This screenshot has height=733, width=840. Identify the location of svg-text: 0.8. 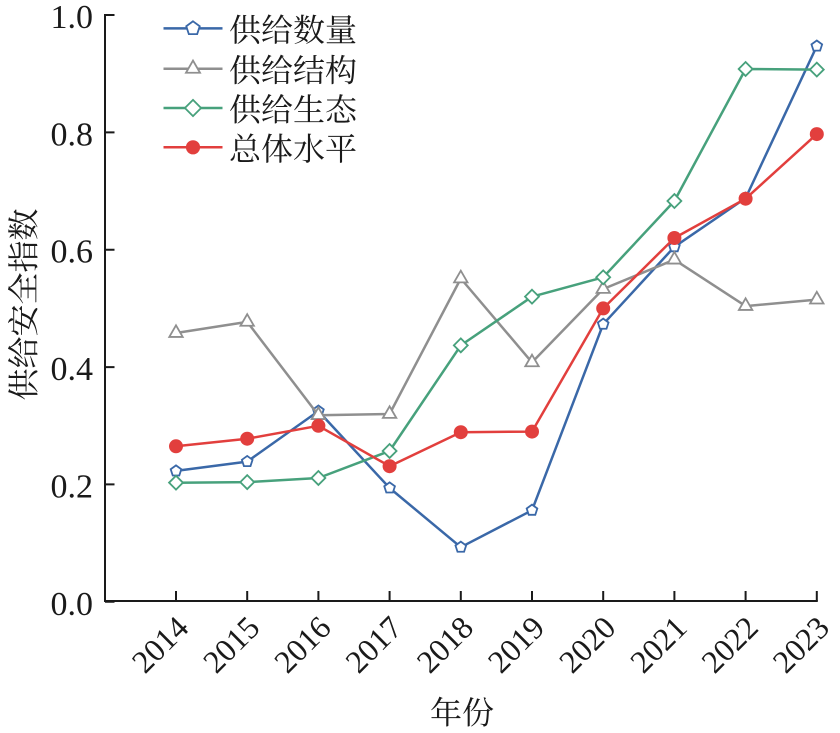
(72, 134).